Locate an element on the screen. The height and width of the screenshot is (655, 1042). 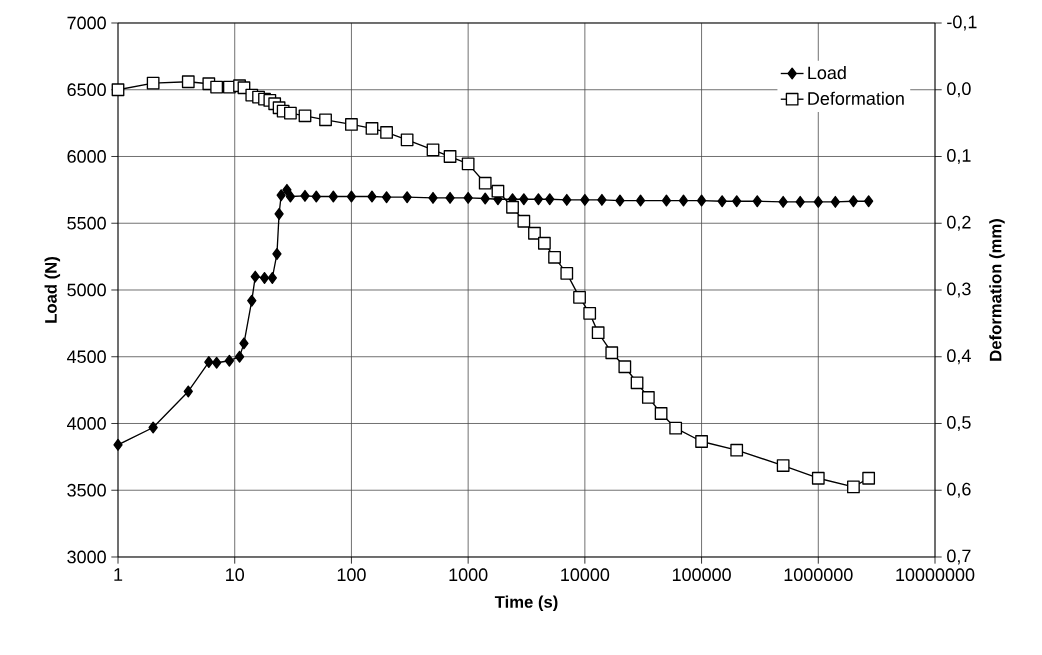
y2-tick-label: 0,4 is located at coordinates (959, 357).